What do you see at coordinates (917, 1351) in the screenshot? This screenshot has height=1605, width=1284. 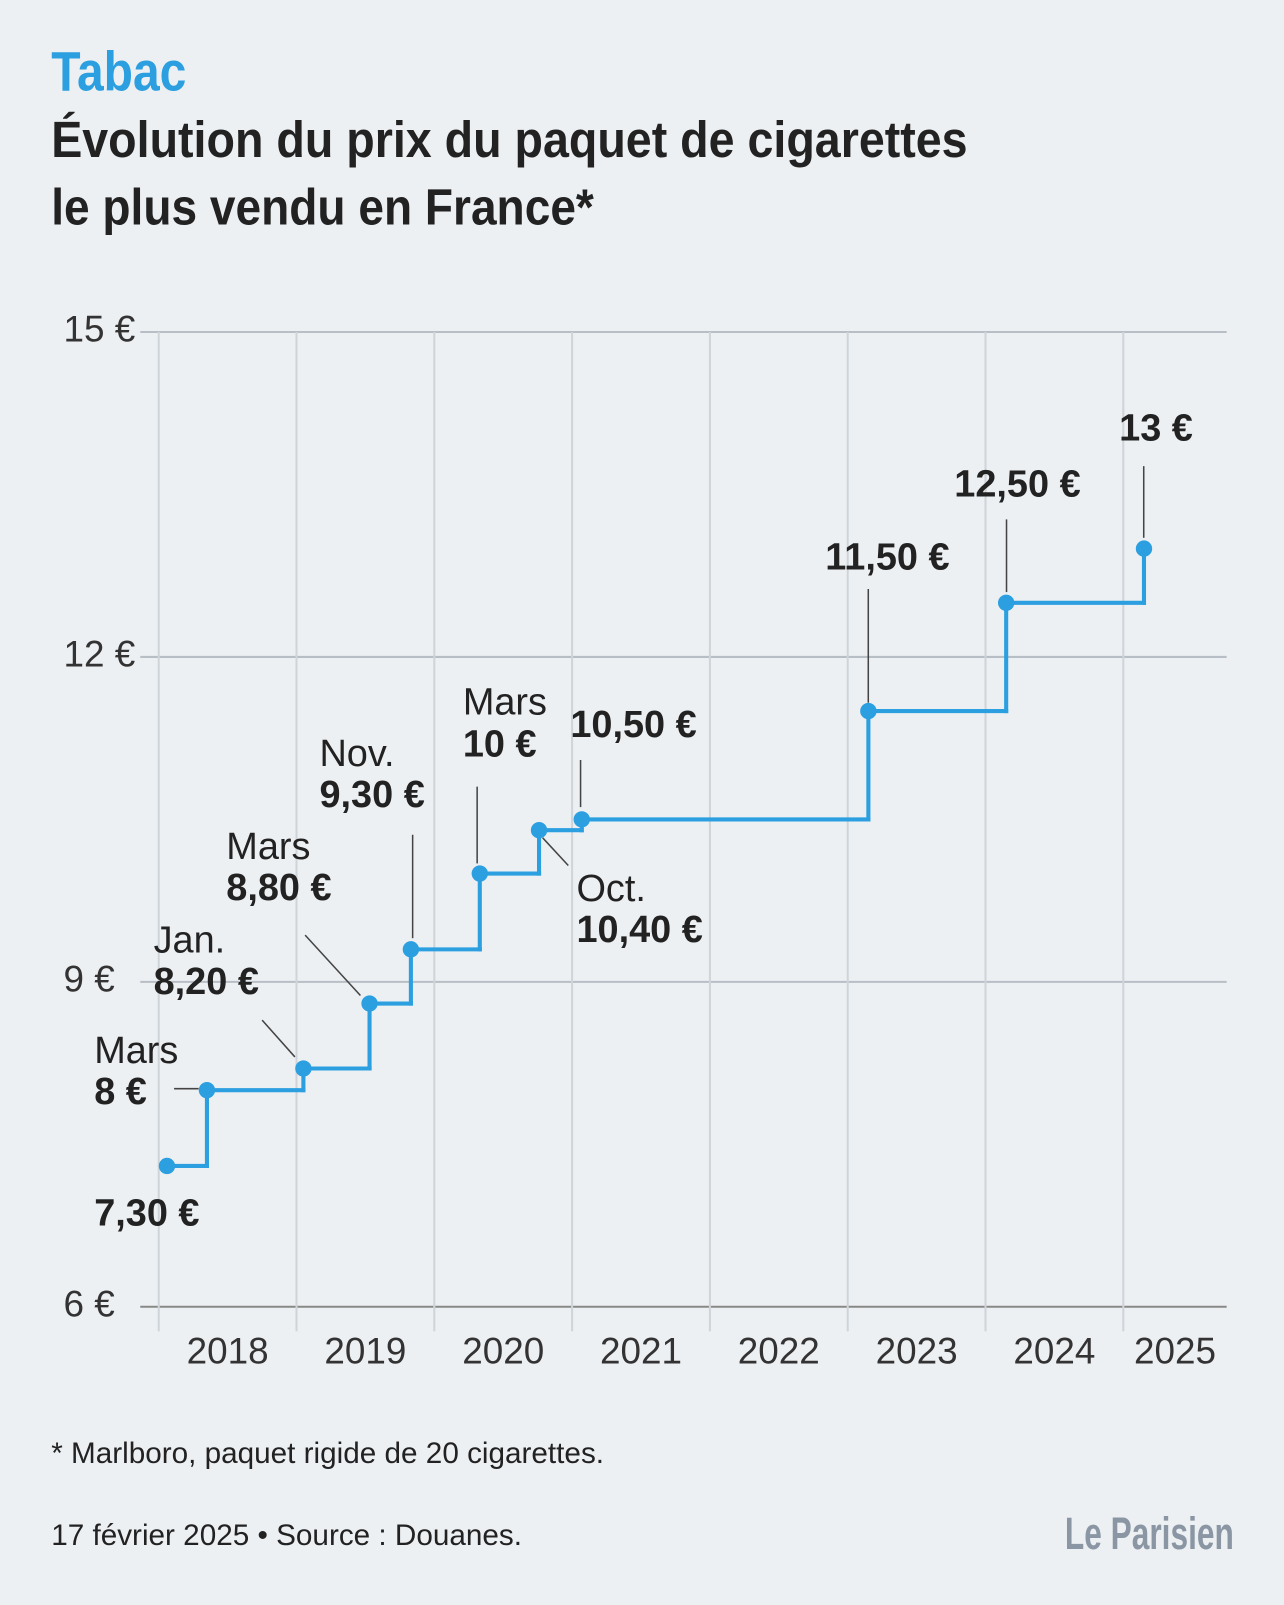 I see `x-tick-label: 2023` at bounding box center [917, 1351].